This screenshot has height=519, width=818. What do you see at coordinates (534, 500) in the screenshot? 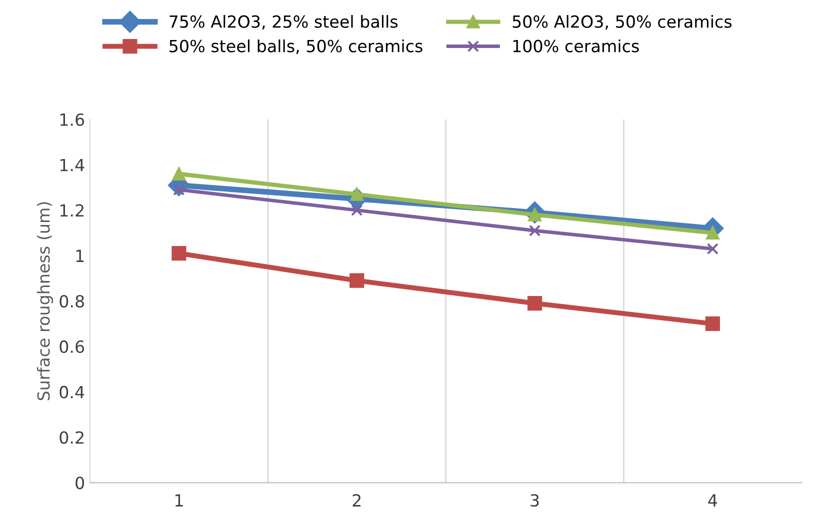
I see `x-tick-label: 3` at bounding box center [534, 500].